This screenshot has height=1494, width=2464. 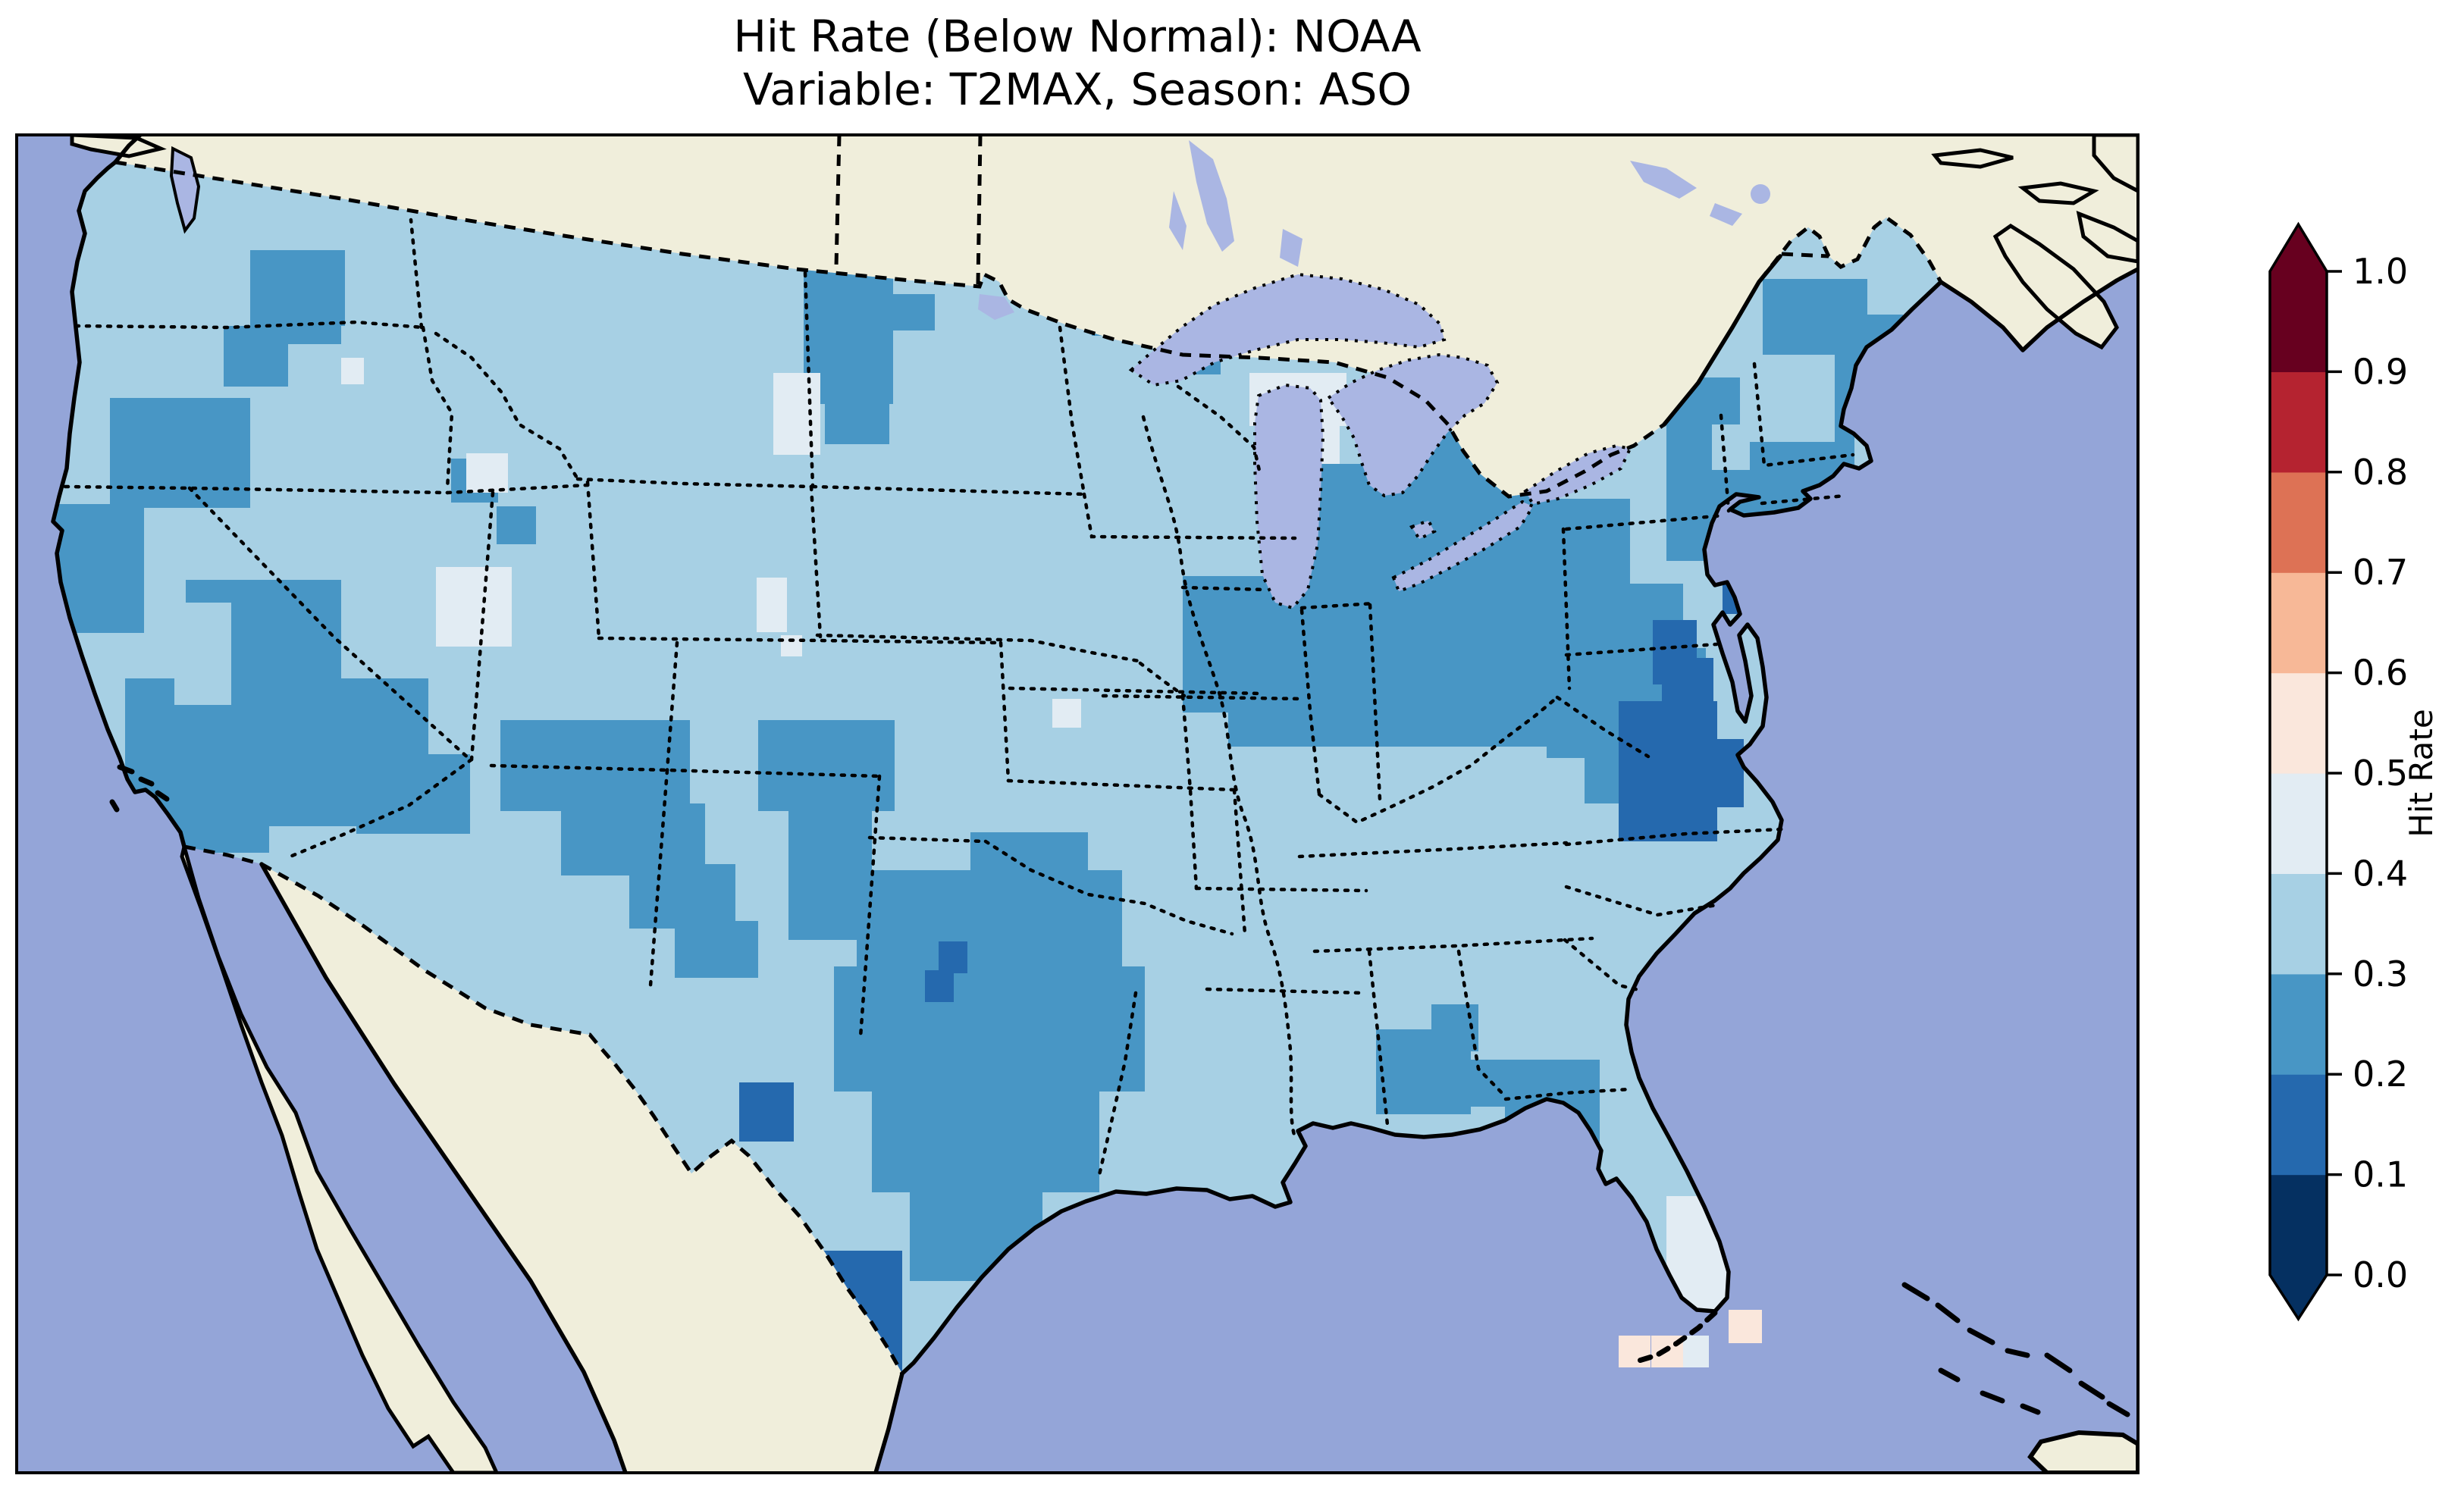 I want to click on colorbar-tick-label: 1.0, so click(x=2381, y=271).